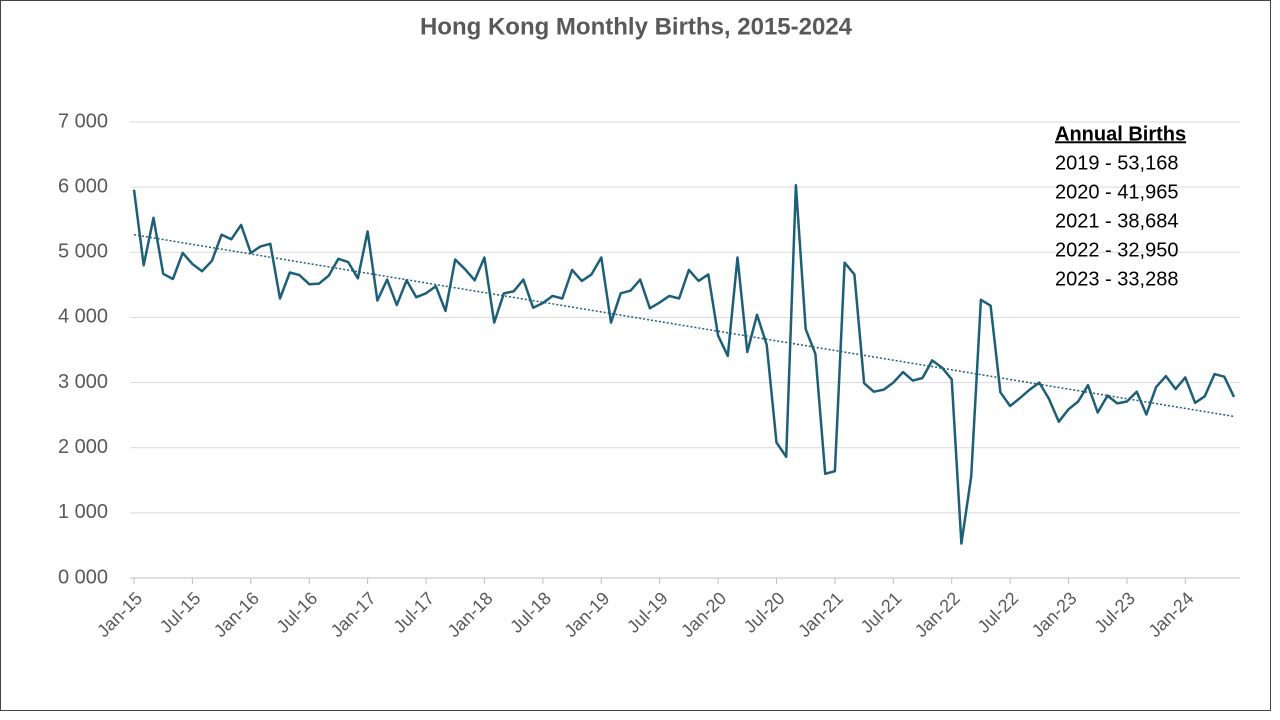 This screenshot has height=720, width=1280. I want to click on annotation-line: 2022 - 32,950, so click(1116, 250).